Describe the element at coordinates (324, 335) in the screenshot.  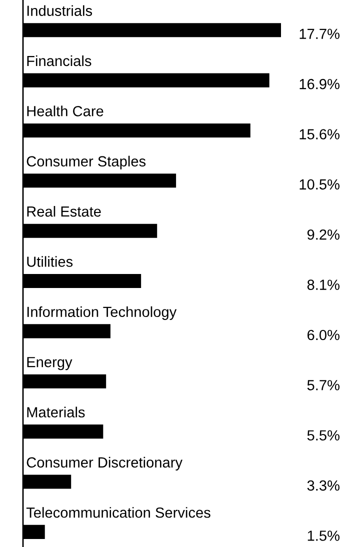
I see `data-label: 6.0%` at that location.